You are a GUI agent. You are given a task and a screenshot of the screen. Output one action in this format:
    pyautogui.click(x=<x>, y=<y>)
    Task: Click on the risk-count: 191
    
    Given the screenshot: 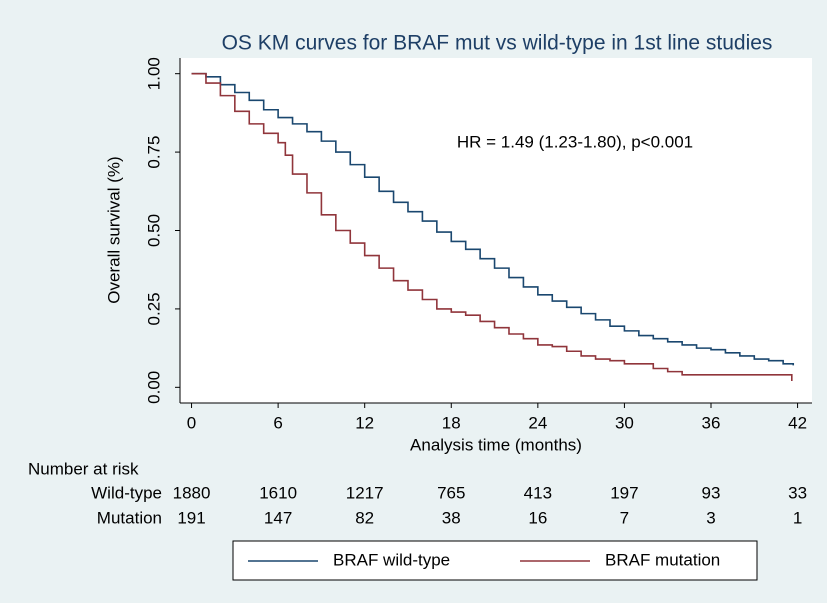 What is the action you would take?
    pyautogui.click(x=191, y=517)
    